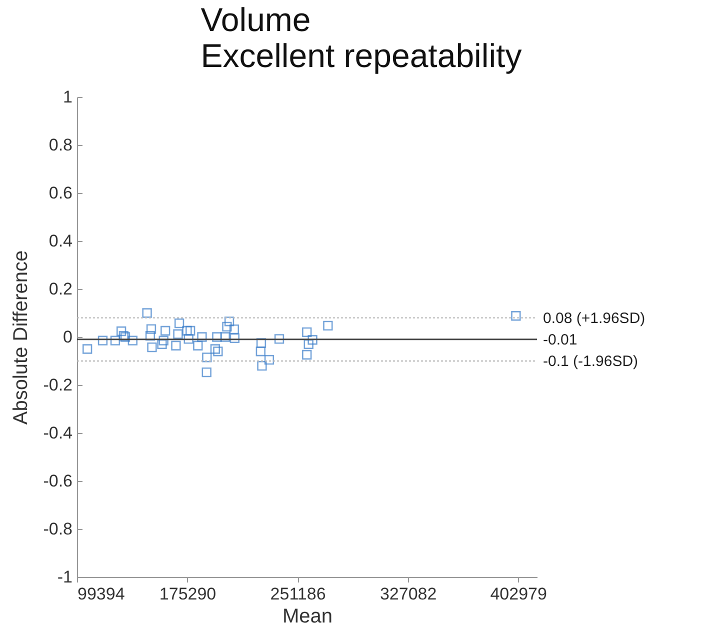 This screenshot has height=642, width=702. Describe the element at coordinates (298, 594) in the screenshot. I see `x-tick-label: 251186` at that location.